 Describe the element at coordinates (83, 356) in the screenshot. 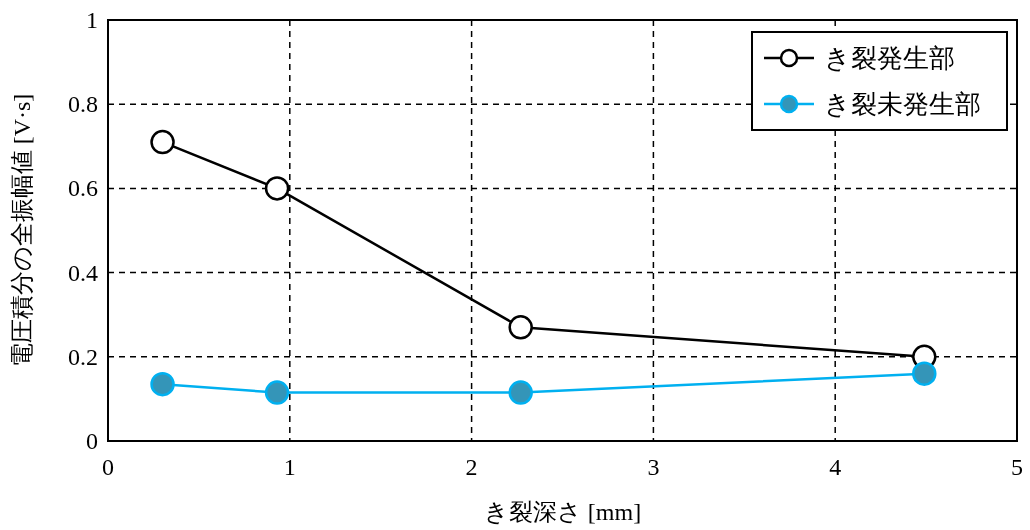

I see `y-tick-label: 0.2` at that location.